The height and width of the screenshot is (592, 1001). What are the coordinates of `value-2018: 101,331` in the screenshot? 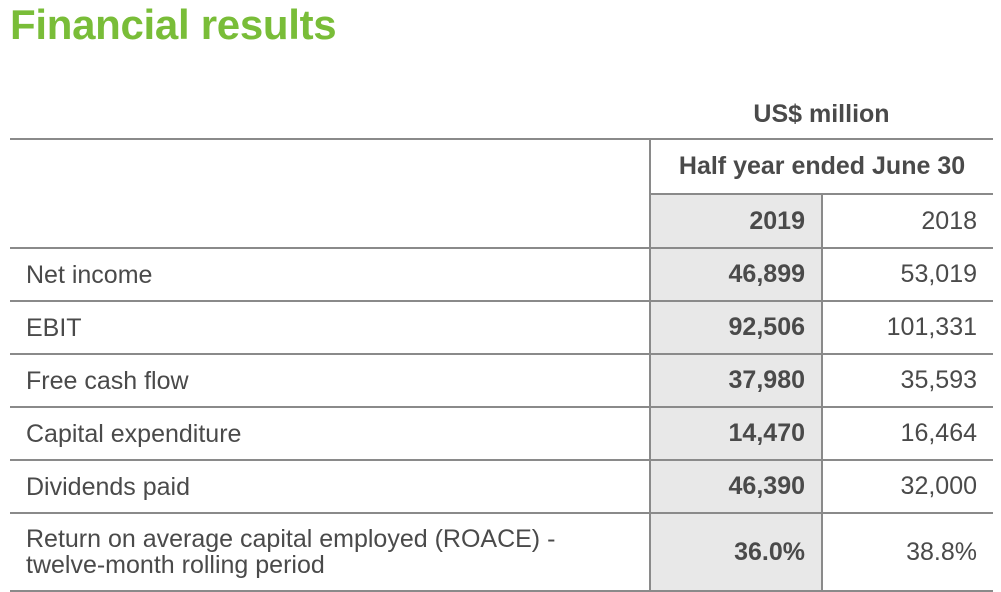 It's located at (907, 327).